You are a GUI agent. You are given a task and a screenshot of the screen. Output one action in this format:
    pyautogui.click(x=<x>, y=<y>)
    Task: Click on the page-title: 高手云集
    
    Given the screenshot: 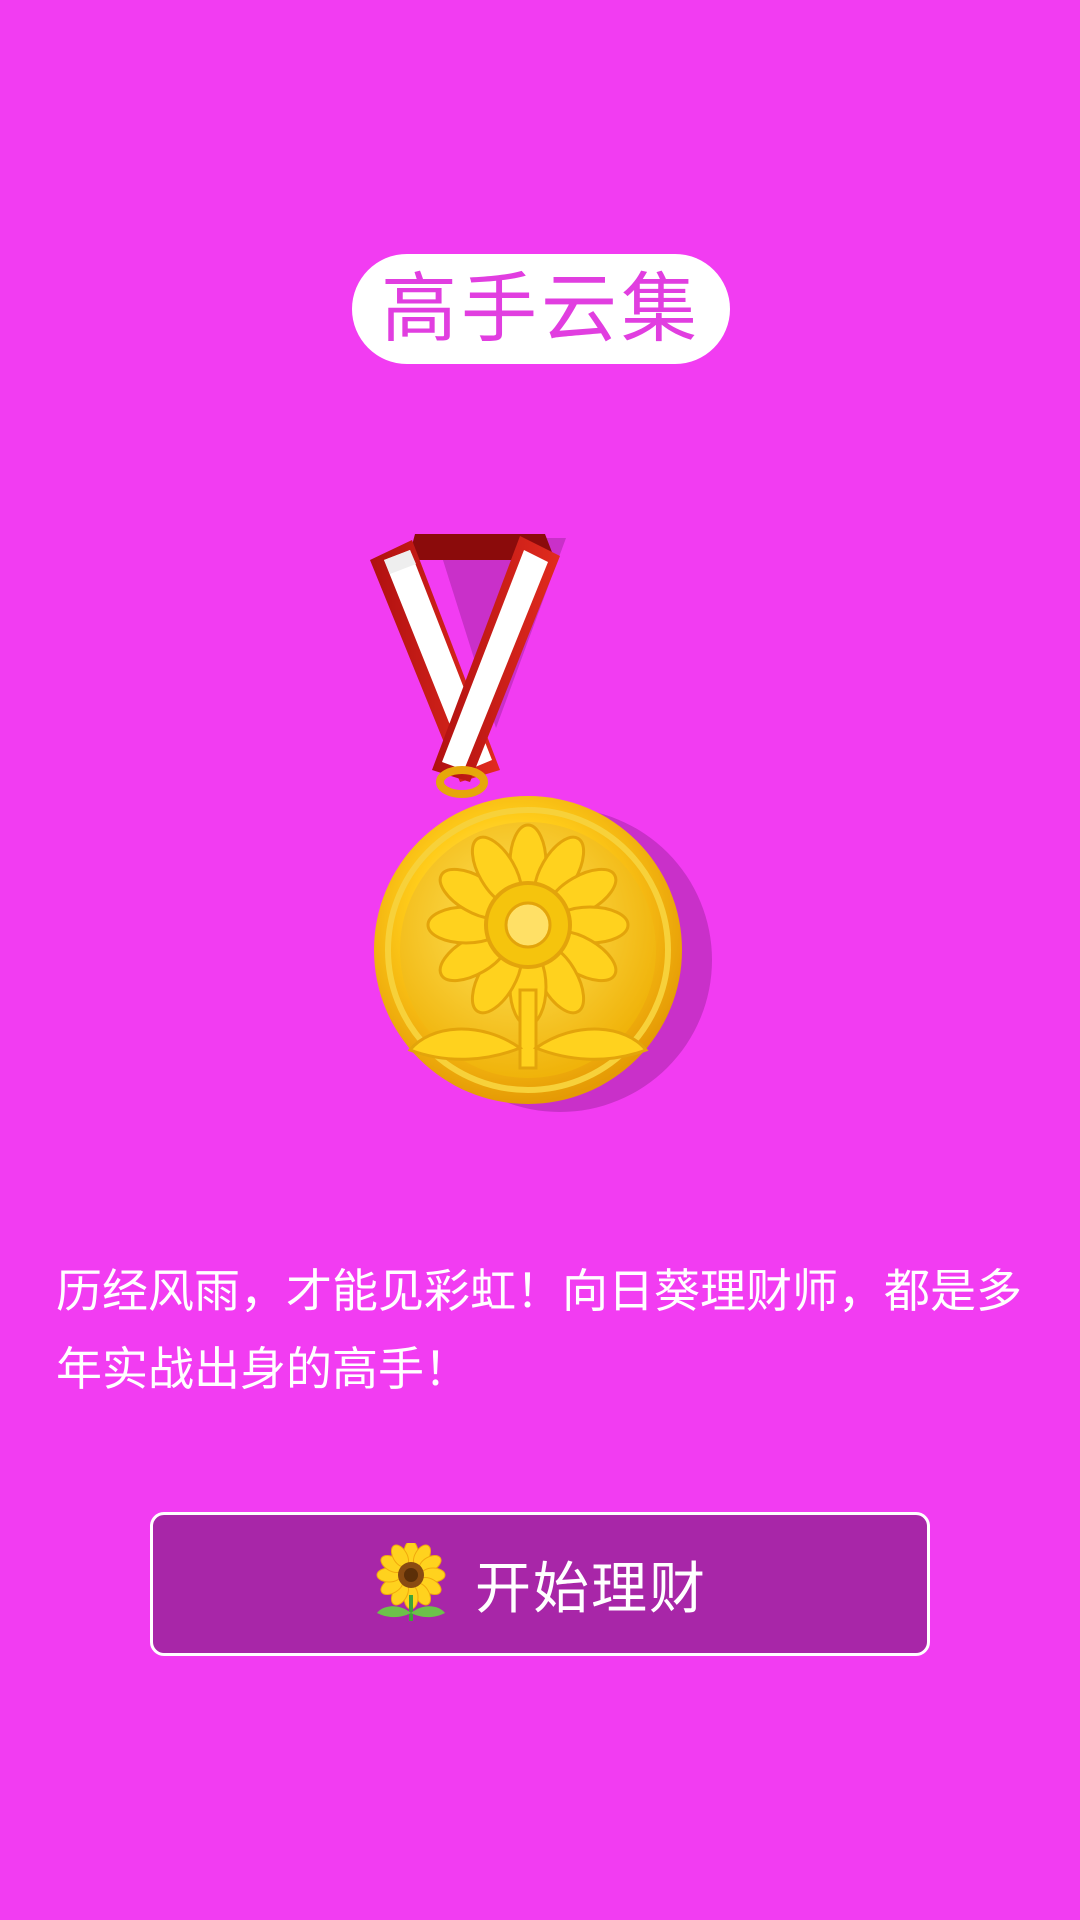 What is the action you would take?
    pyautogui.click(x=541, y=308)
    